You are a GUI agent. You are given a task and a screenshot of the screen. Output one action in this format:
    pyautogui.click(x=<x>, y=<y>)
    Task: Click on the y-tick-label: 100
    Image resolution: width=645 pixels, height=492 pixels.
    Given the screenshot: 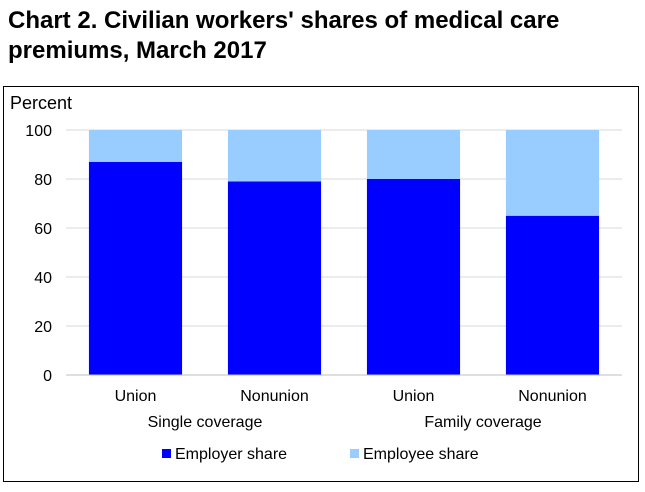 What is the action you would take?
    pyautogui.click(x=38, y=131)
    